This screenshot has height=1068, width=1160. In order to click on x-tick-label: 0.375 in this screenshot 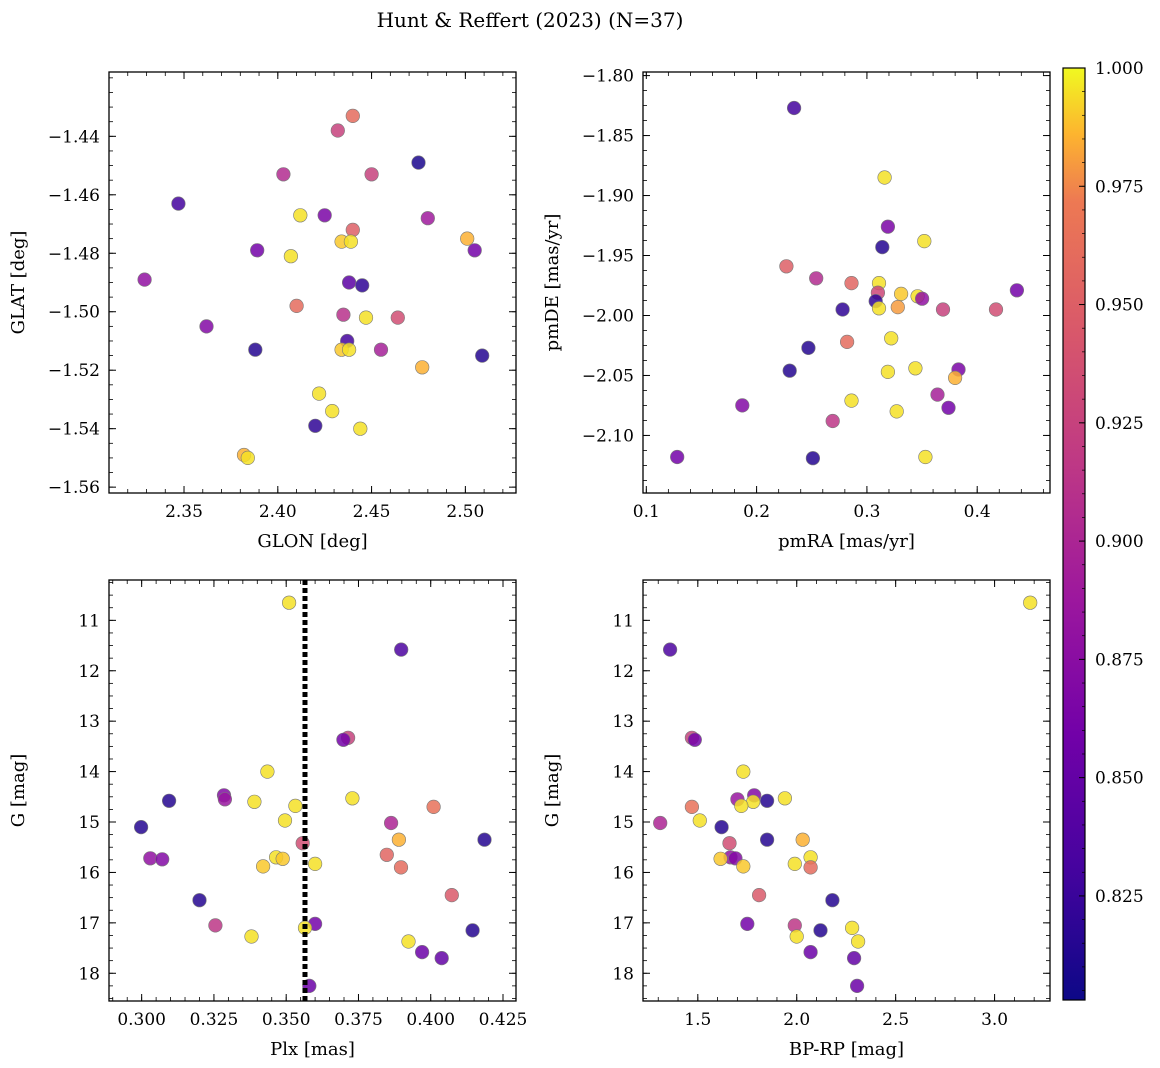, I will do `click(358, 1020)`.